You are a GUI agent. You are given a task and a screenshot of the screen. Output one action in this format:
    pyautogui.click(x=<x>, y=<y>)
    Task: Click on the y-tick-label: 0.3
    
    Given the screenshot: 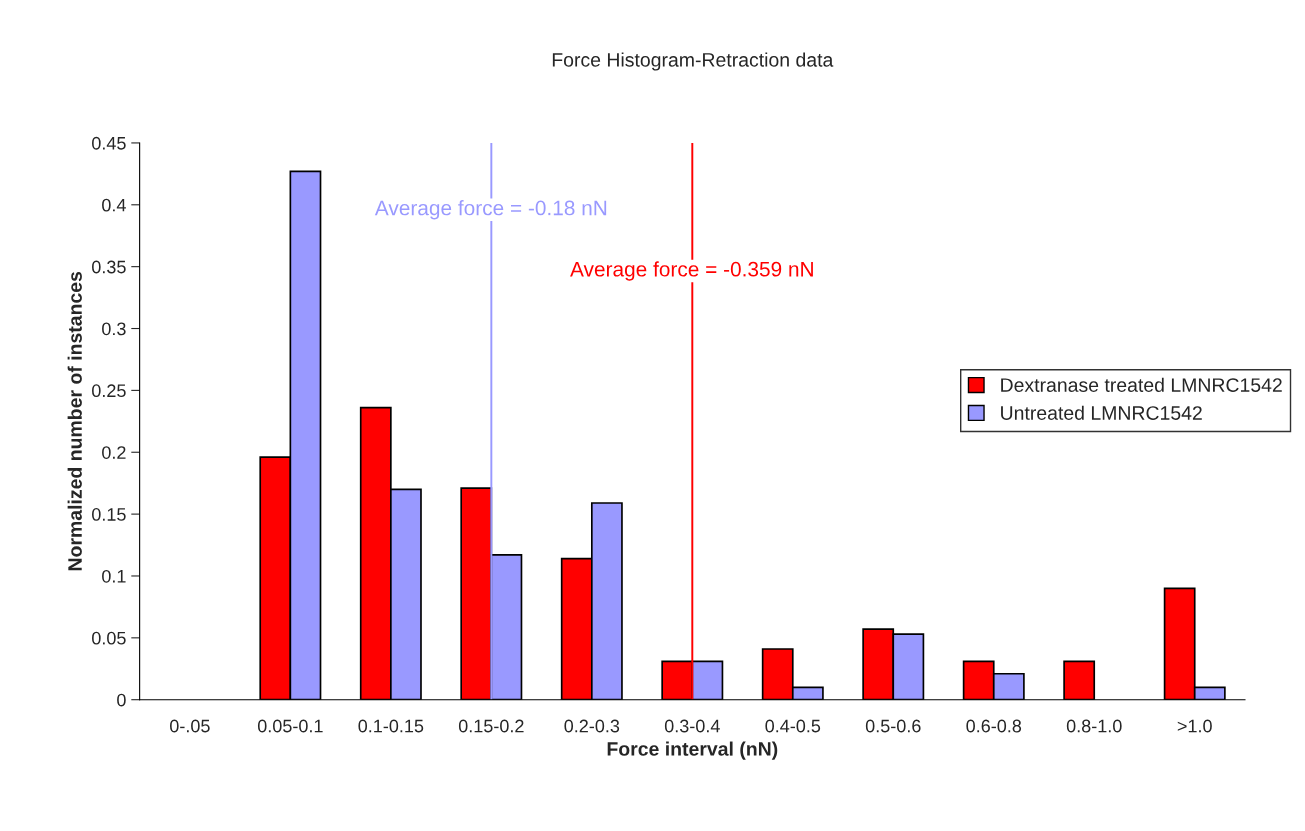 What is the action you would take?
    pyautogui.click(x=114, y=329)
    